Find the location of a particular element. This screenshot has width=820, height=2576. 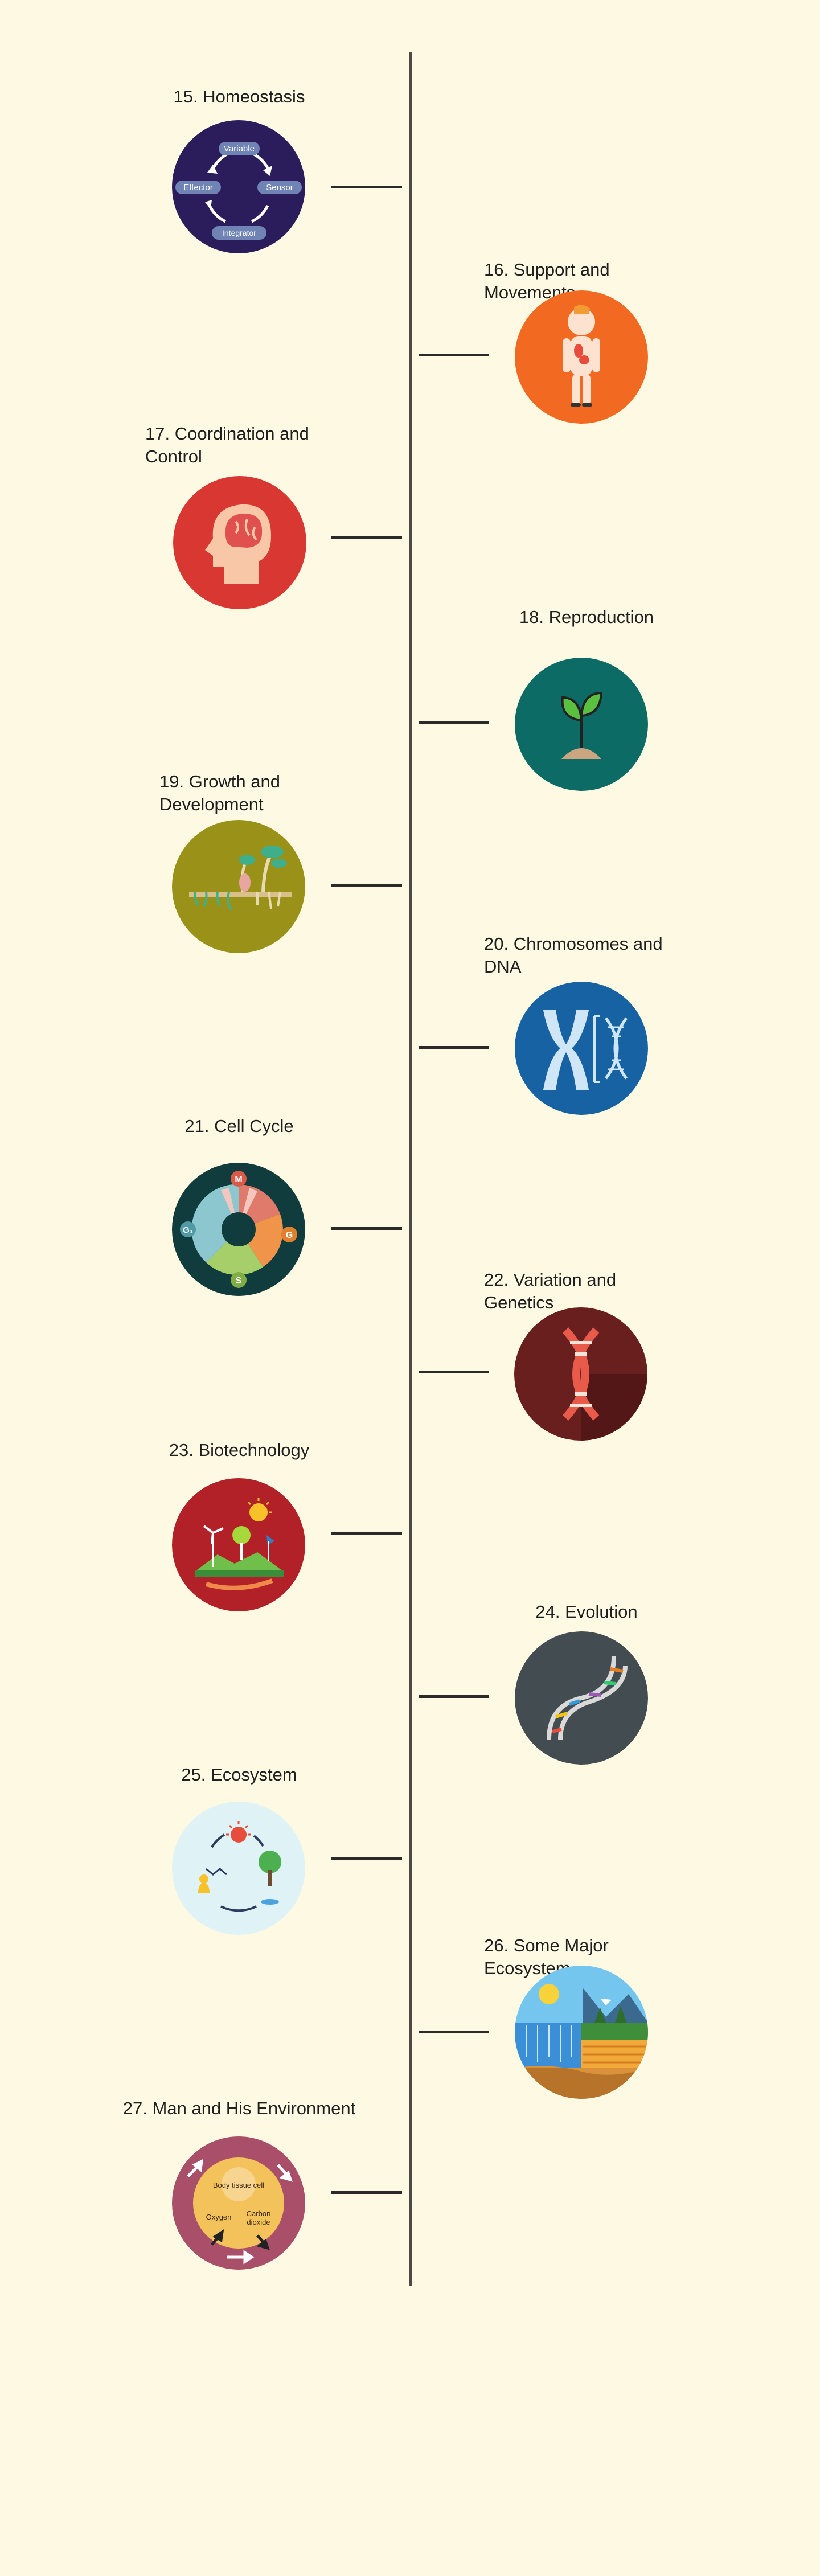

biotech-landscape-icon is located at coordinates (238, 1544).